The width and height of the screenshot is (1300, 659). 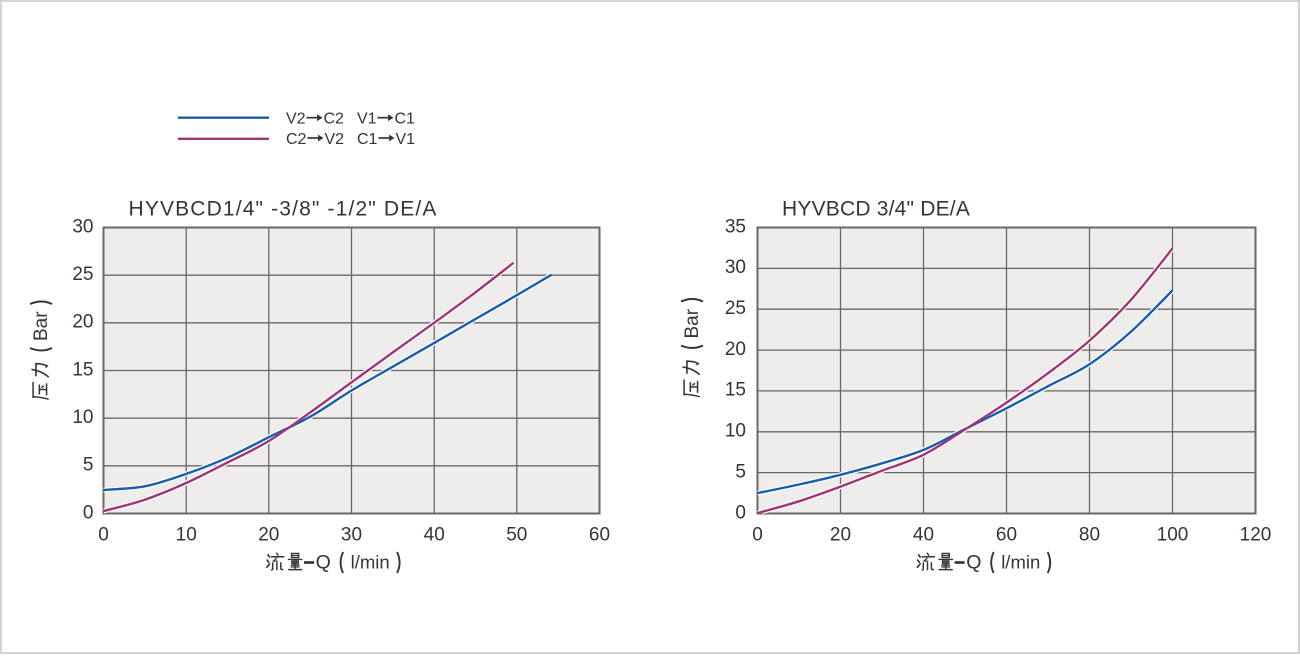 What do you see at coordinates (516, 535) in the screenshot?
I see `svg-text: 50` at bounding box center [516, 535].